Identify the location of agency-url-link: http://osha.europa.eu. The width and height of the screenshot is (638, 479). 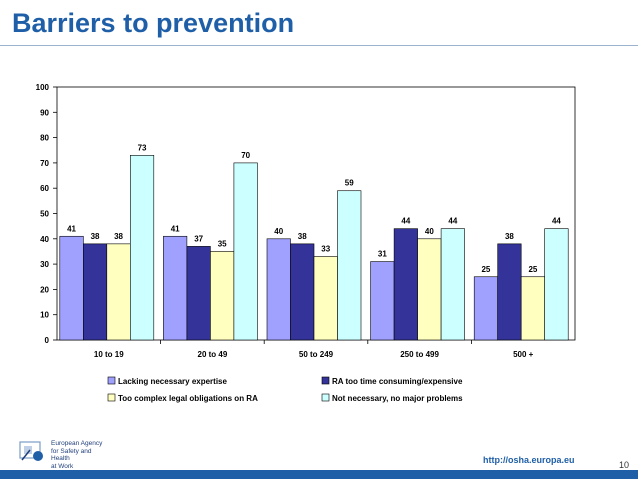
(529, 460).